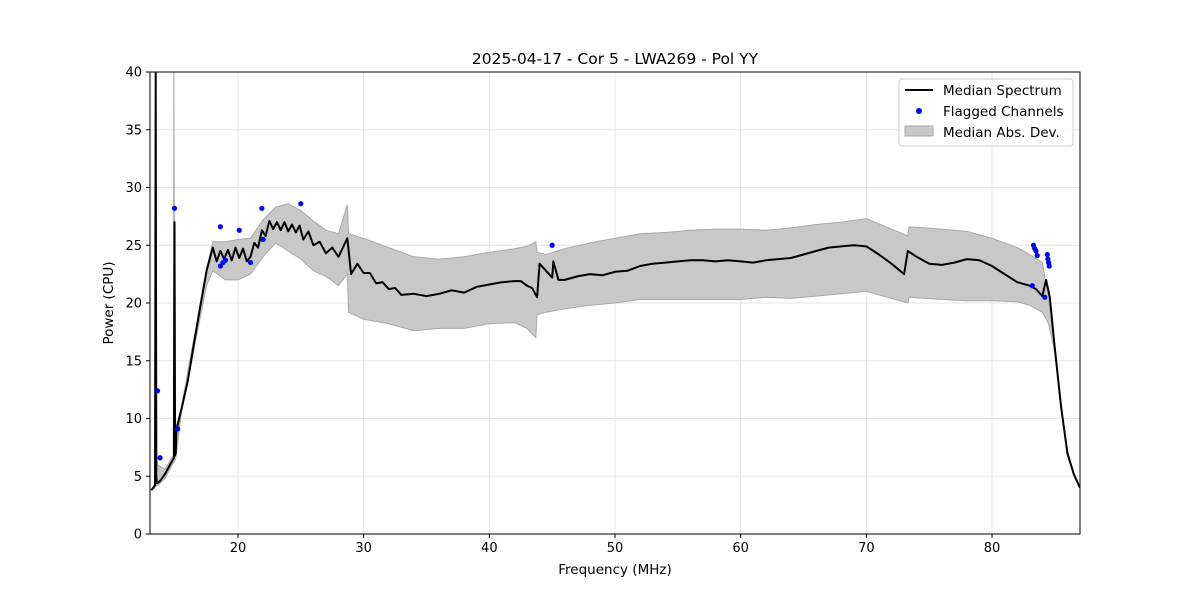 This screenshot has height=600, width=1200. I want to click on x-tick-label: 80, so click(992, 548).